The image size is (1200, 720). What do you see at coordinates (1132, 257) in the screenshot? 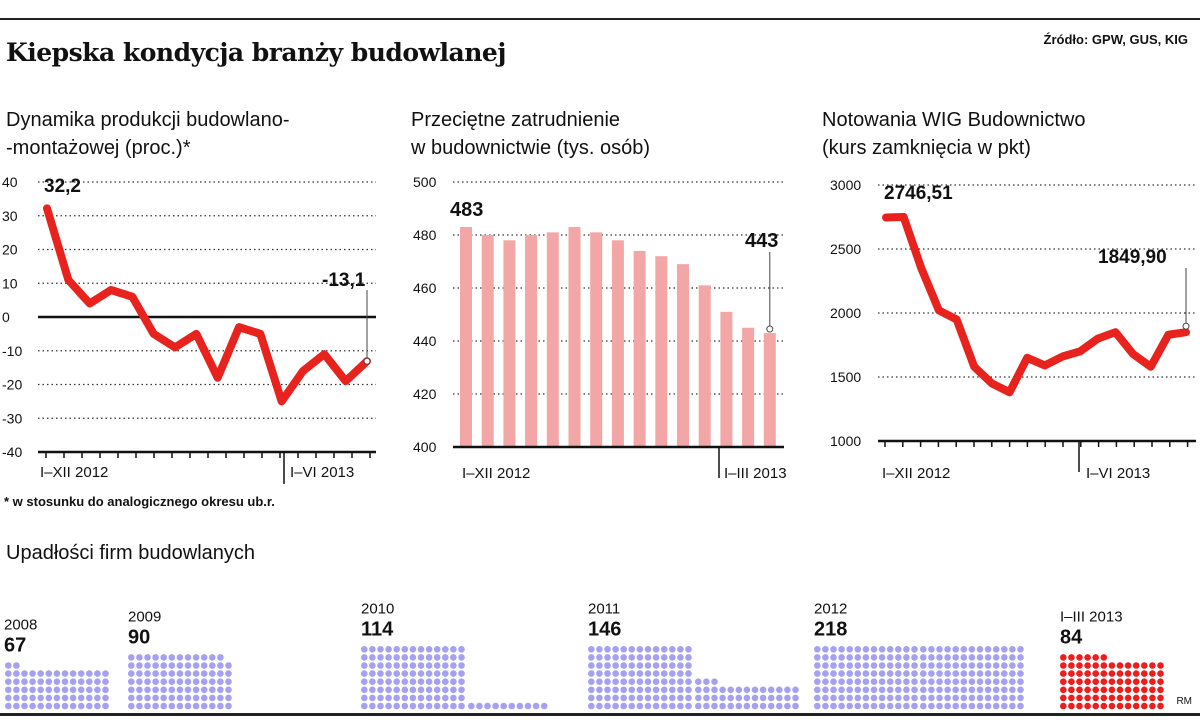
I see `data-label: 1849,90` at bounding box center [1132, 257].